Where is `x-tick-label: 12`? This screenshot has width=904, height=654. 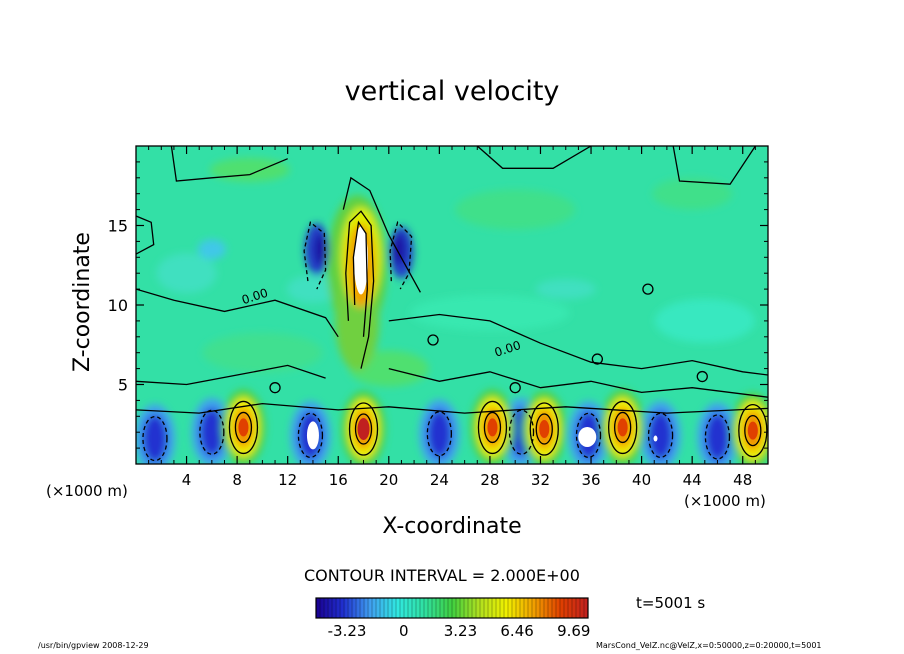 x-tick-label: 12 is located at coordinates (287, 480).